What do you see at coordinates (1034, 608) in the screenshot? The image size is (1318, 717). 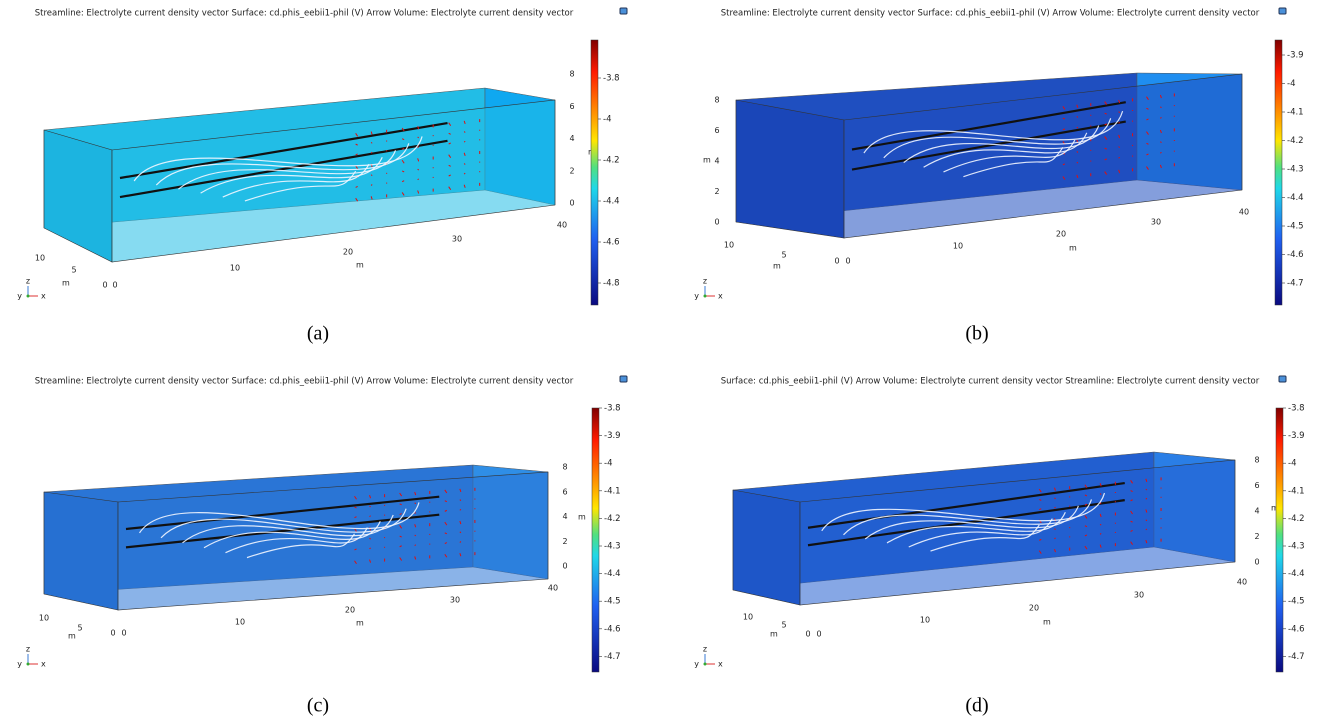 I see `x-tick-label: 20` at bounding box center [1034, 608].